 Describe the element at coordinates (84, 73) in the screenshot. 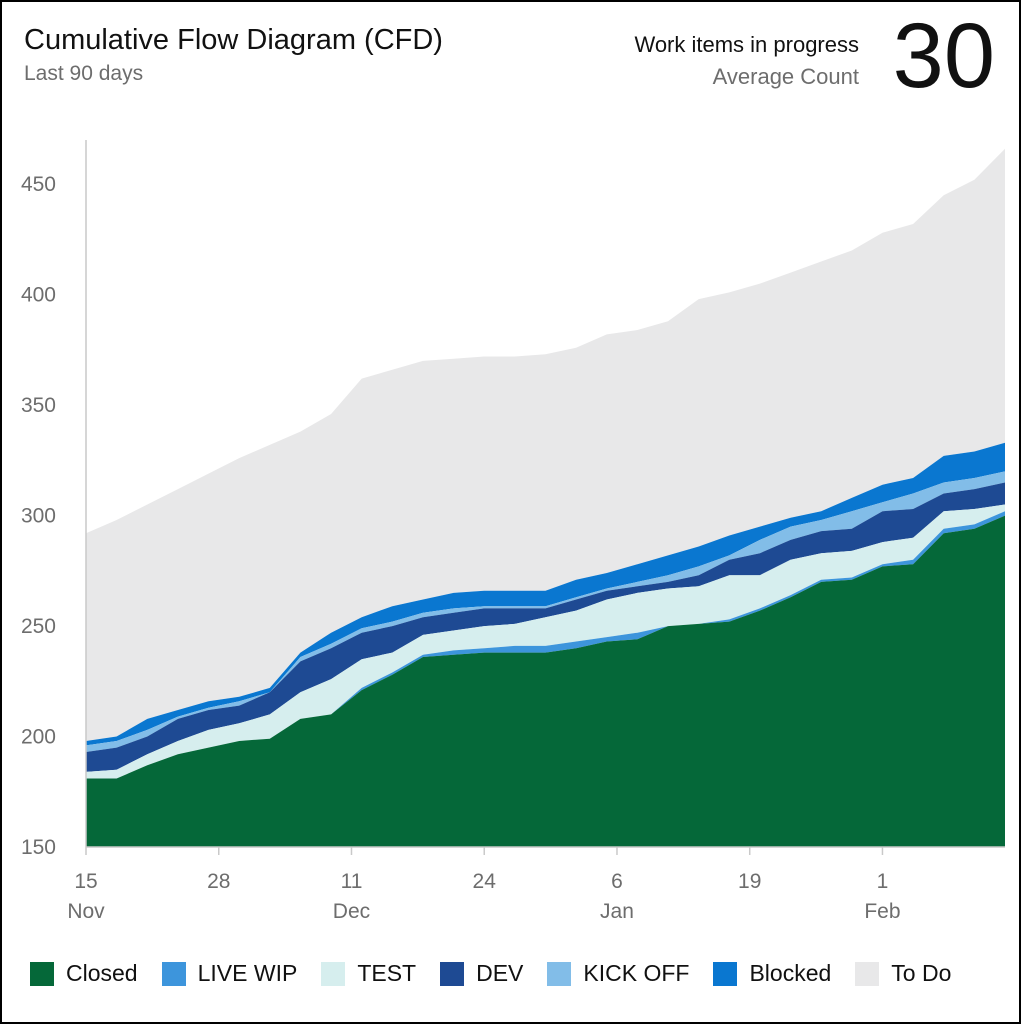

I see `chart-subtitle: Last 90 days` at that location.